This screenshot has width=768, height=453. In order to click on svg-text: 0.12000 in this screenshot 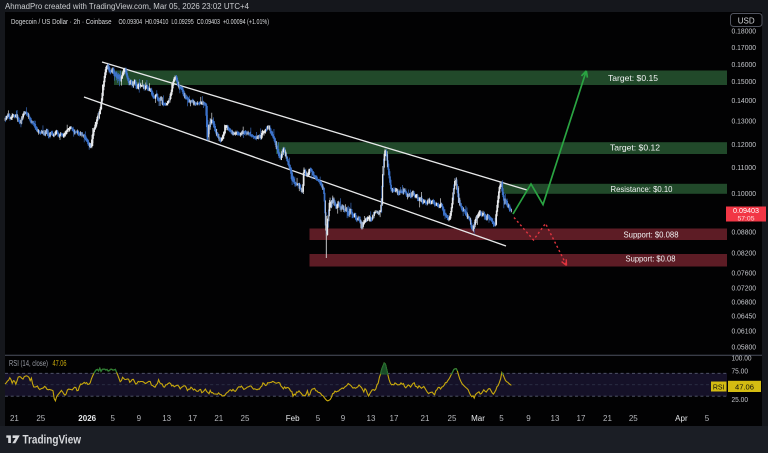, I will do `click(744, 144)`.